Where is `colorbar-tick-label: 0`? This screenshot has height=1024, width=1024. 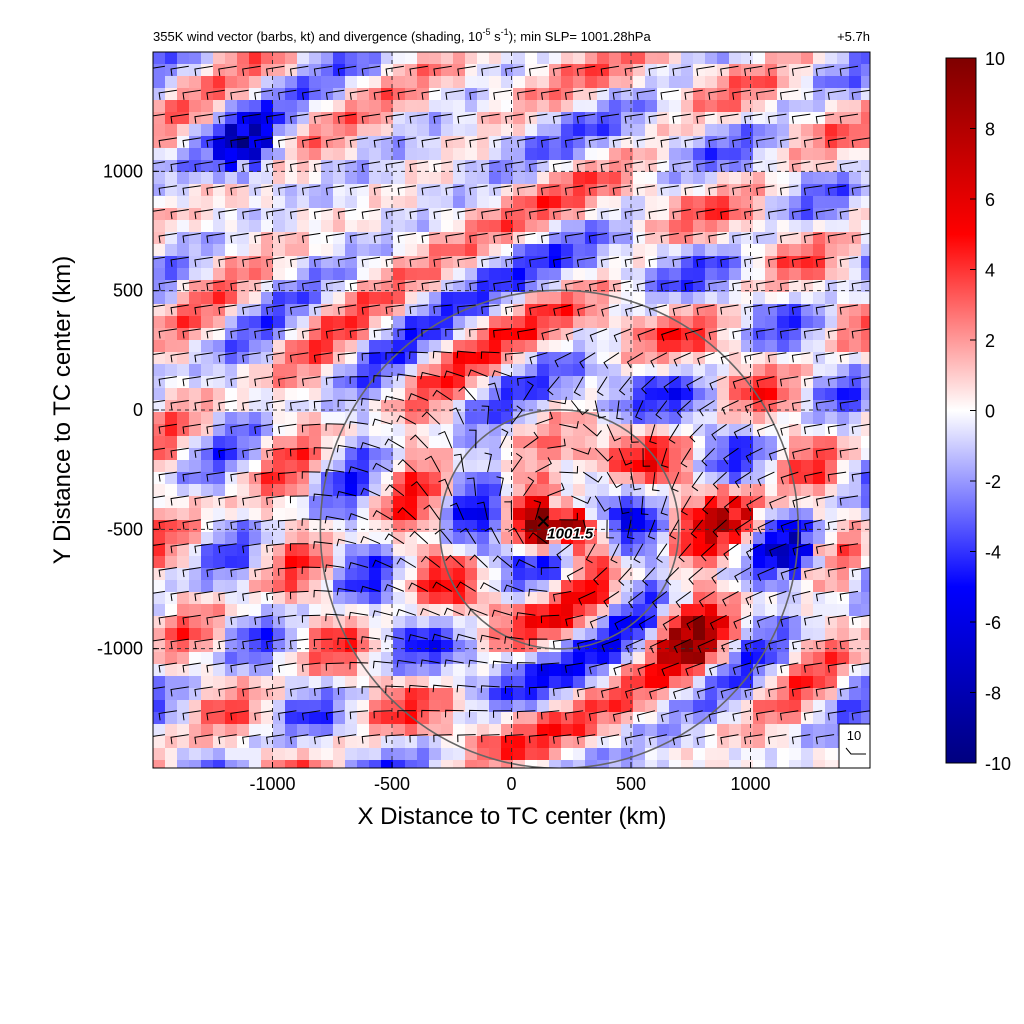
colorbar-tick-label: 0 is located at coordinates (990, 412).